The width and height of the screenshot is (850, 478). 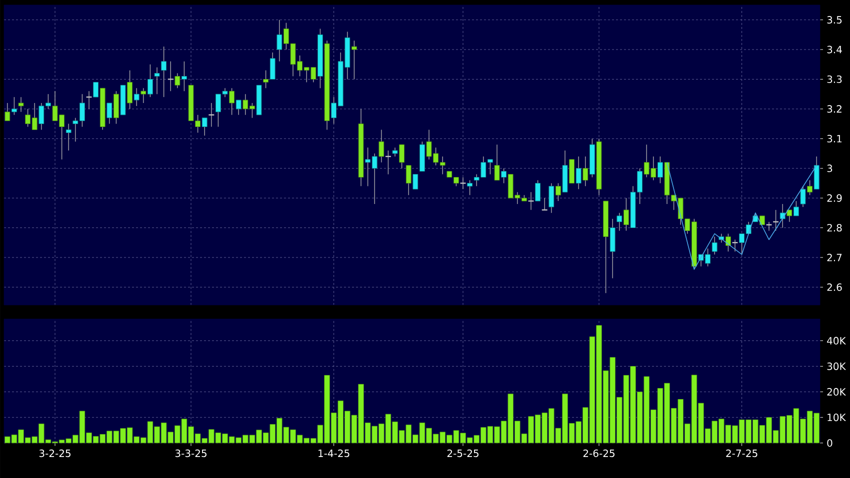 What do you see at coordinates (834, 287) in the screenshot?
I see `y-tick-label: 2.6` at bounding box center [834, 287].